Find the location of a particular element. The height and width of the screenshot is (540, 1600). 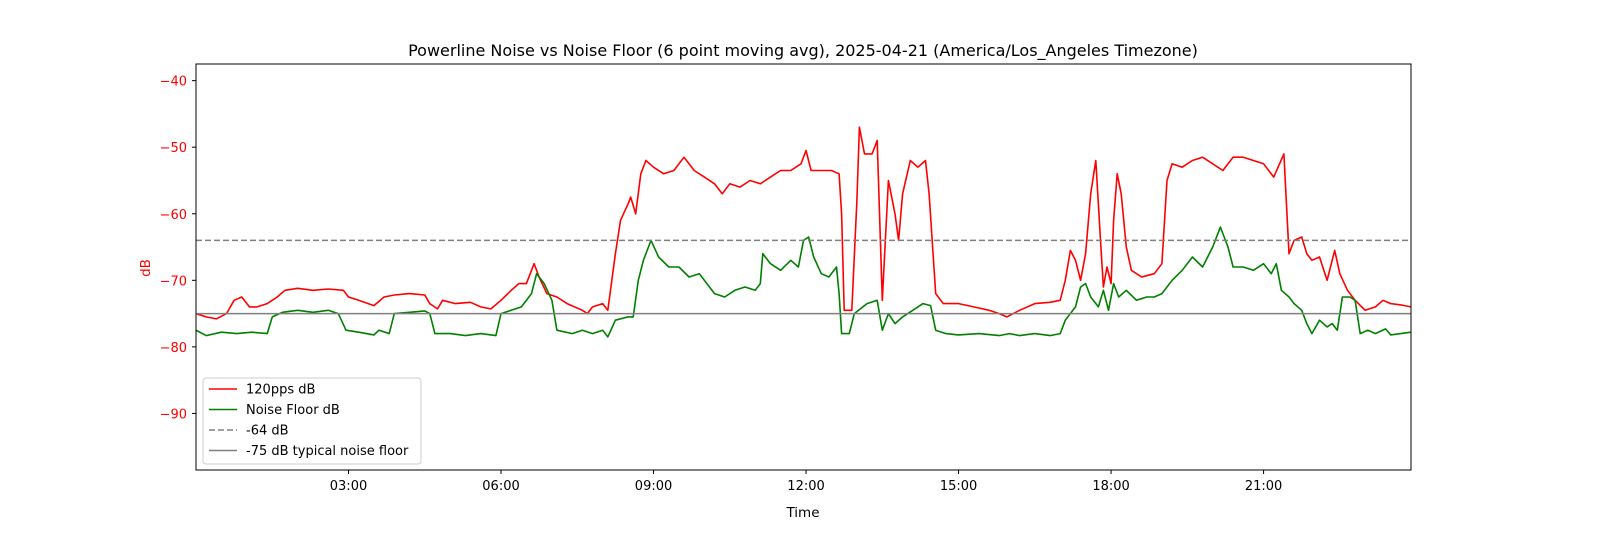

y-tick-label: −90 is located at coordinates (173, 414).